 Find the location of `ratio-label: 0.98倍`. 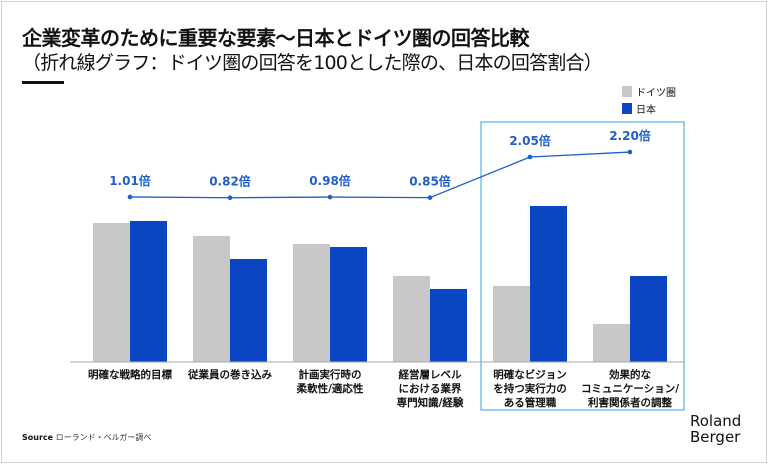

ratio-label: 0.98倍 is located at coordinates (330, 180).